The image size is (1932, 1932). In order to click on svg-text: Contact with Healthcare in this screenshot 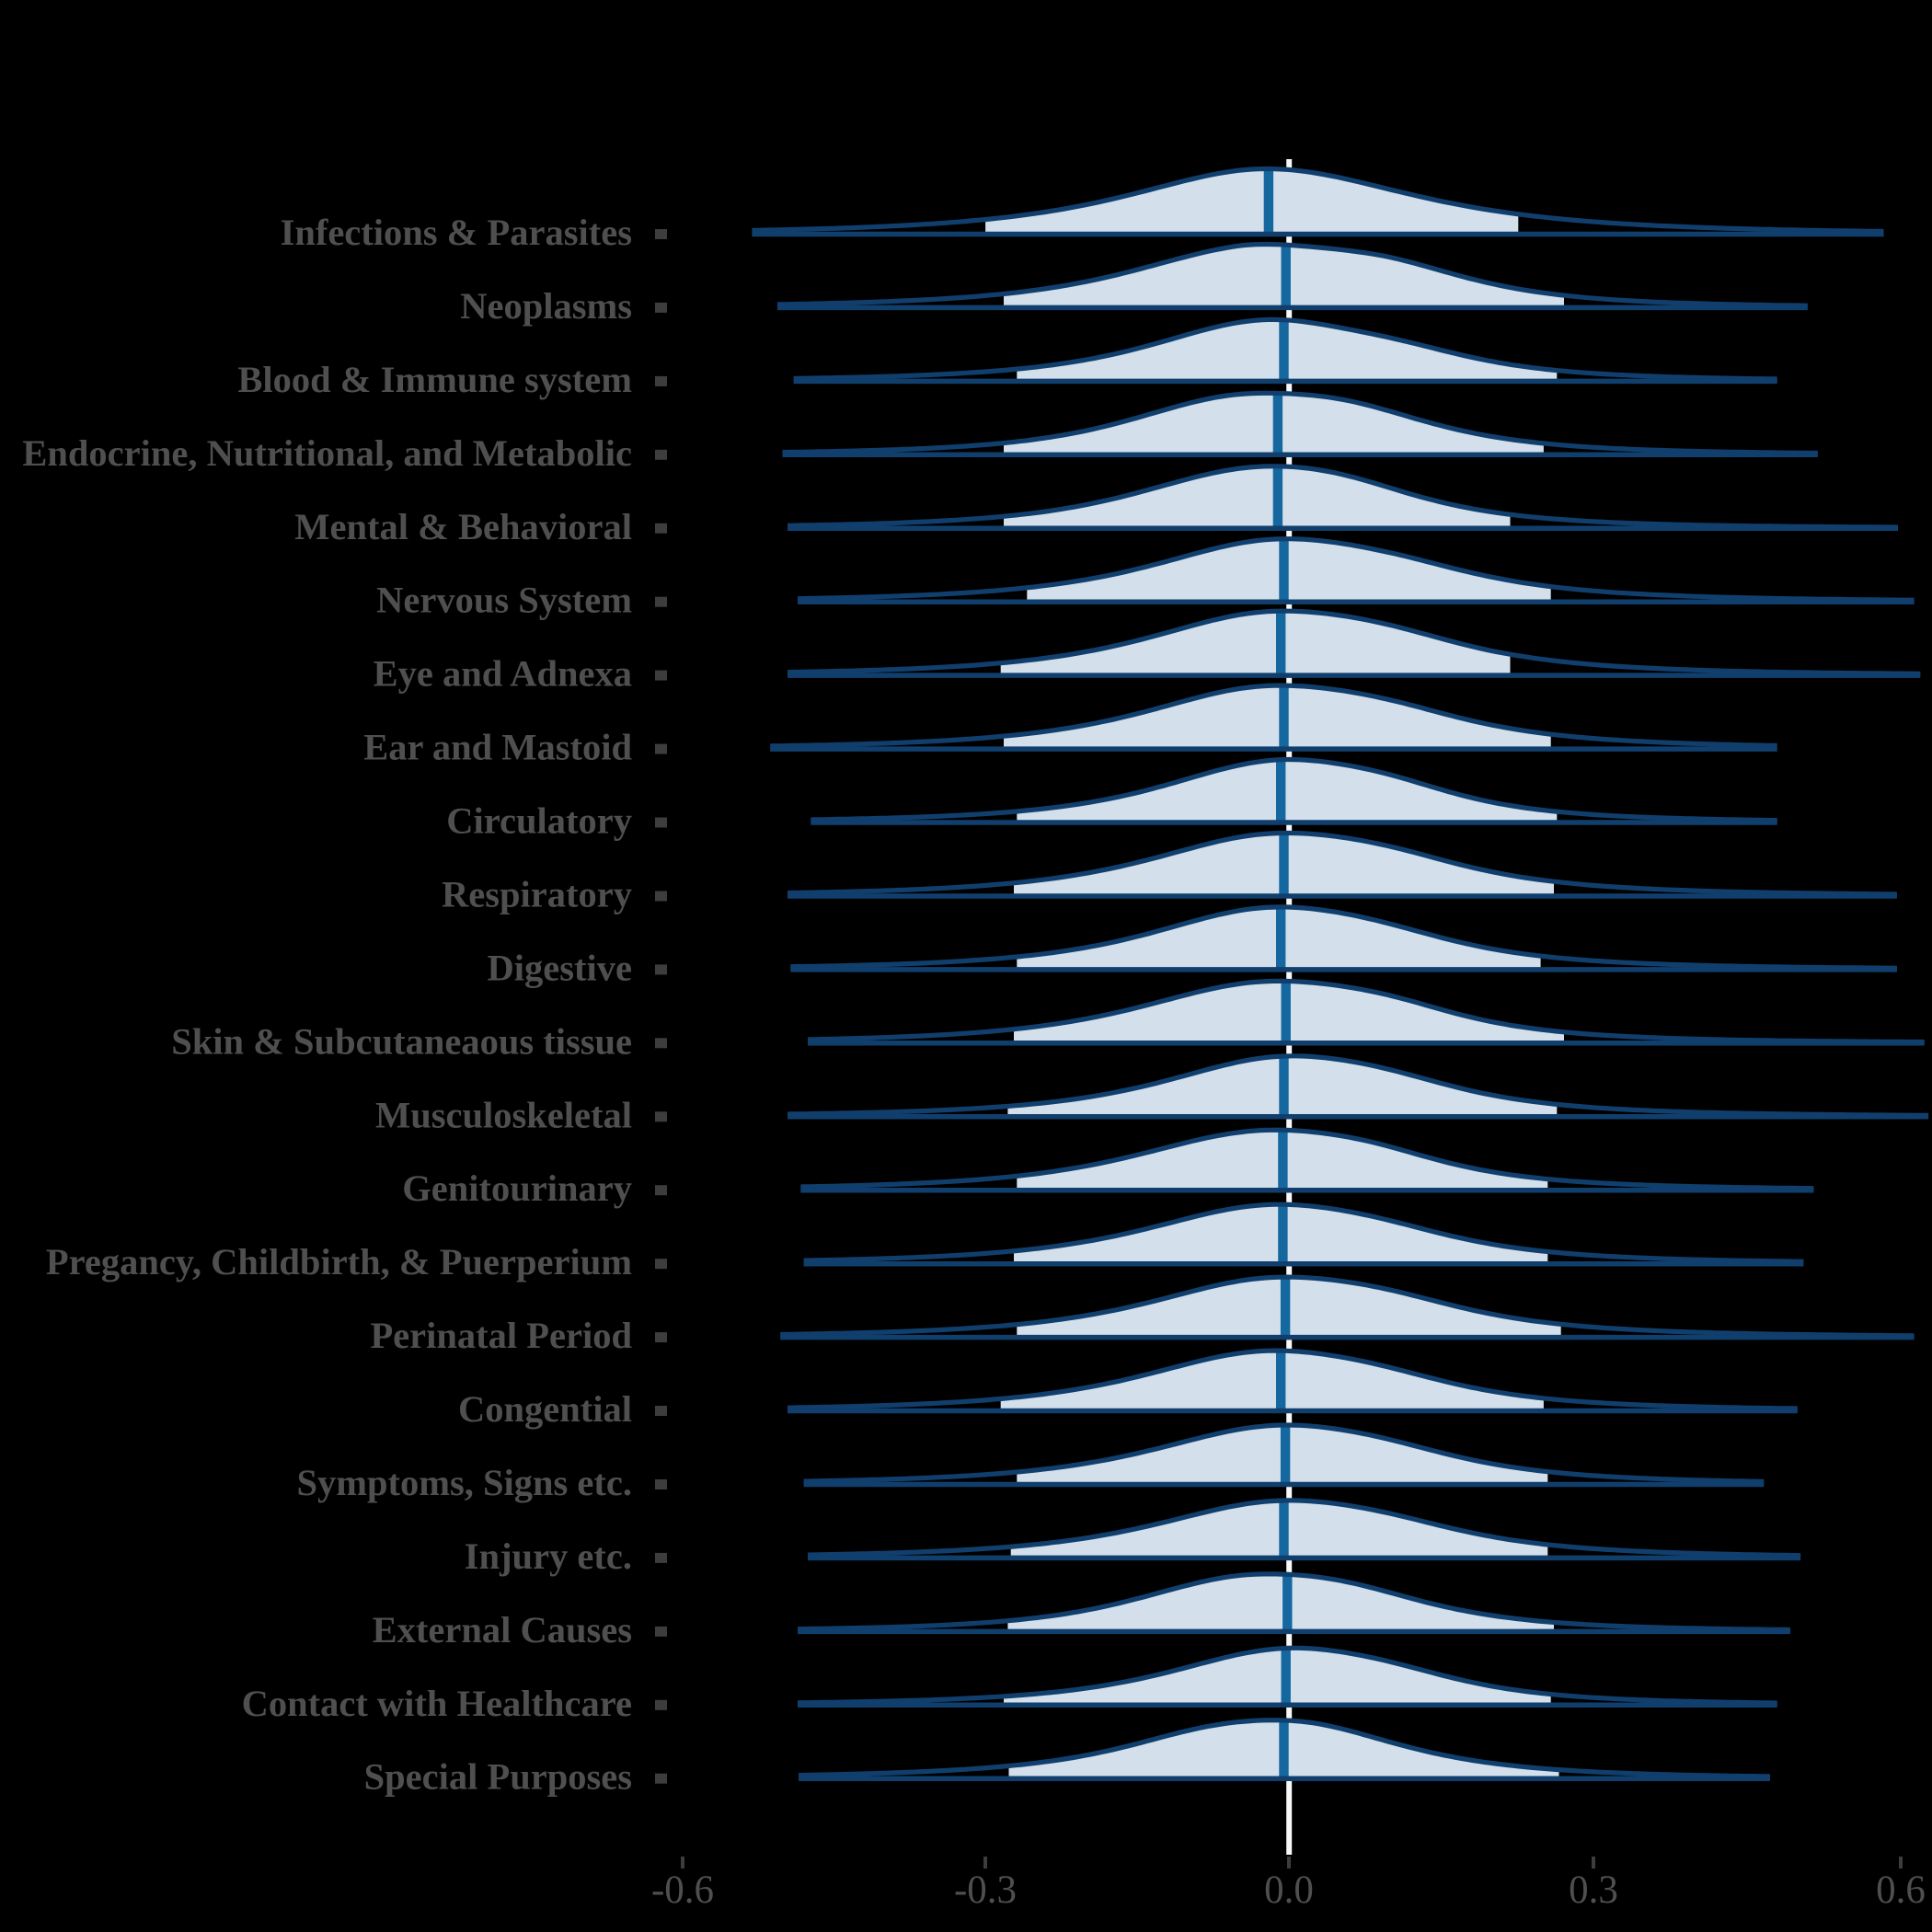, I will do `click(437, 1703)`.